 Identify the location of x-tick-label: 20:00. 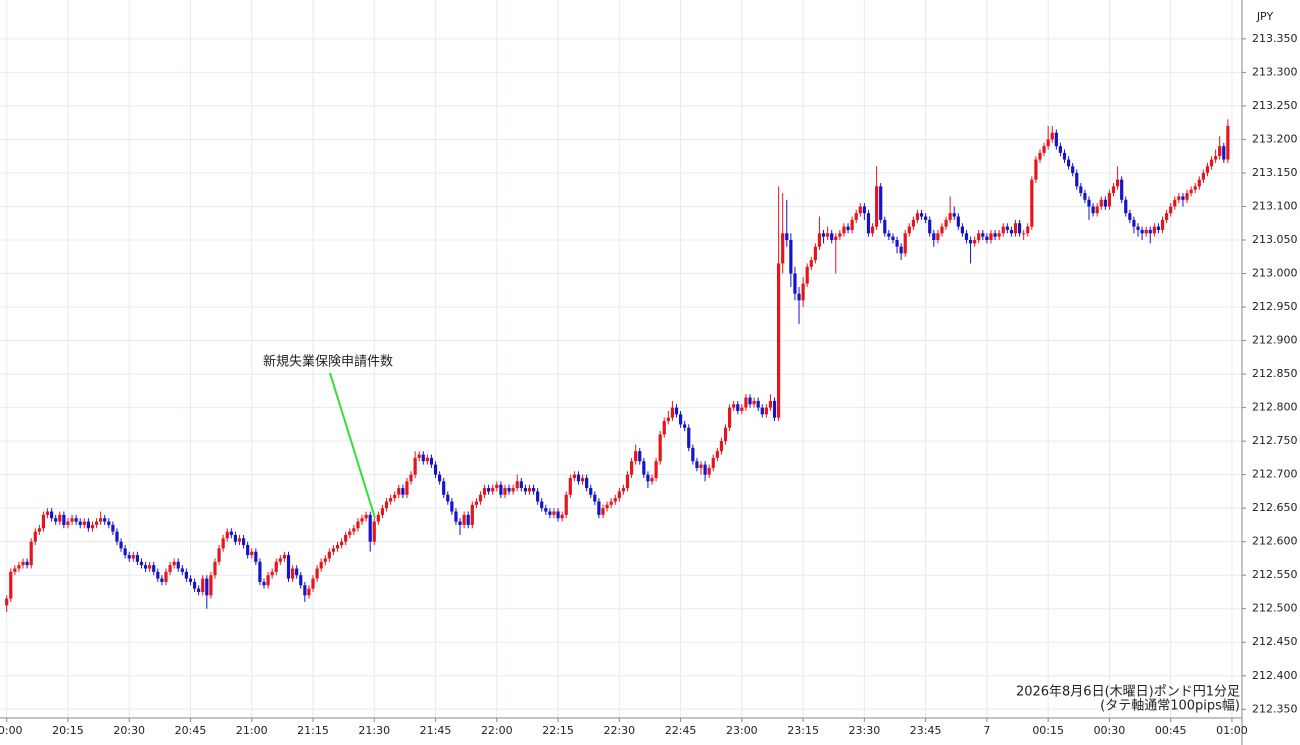
(11, 730).